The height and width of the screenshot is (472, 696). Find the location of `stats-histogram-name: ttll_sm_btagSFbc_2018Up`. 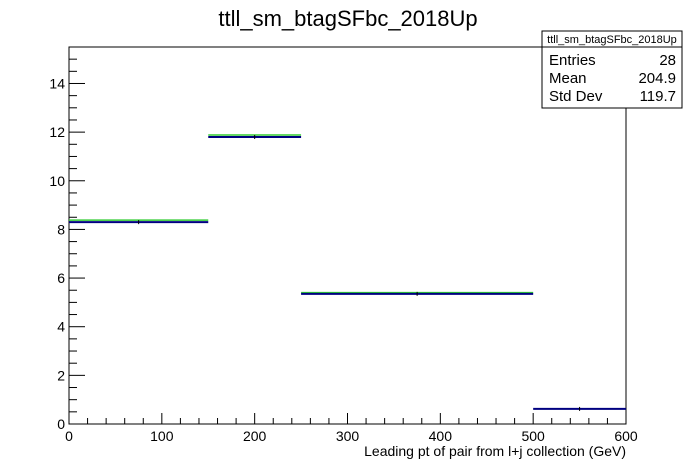

stats-histogram-name: ttll_sm_btagSFbc_2018Up is located at coordinates (612, 40).